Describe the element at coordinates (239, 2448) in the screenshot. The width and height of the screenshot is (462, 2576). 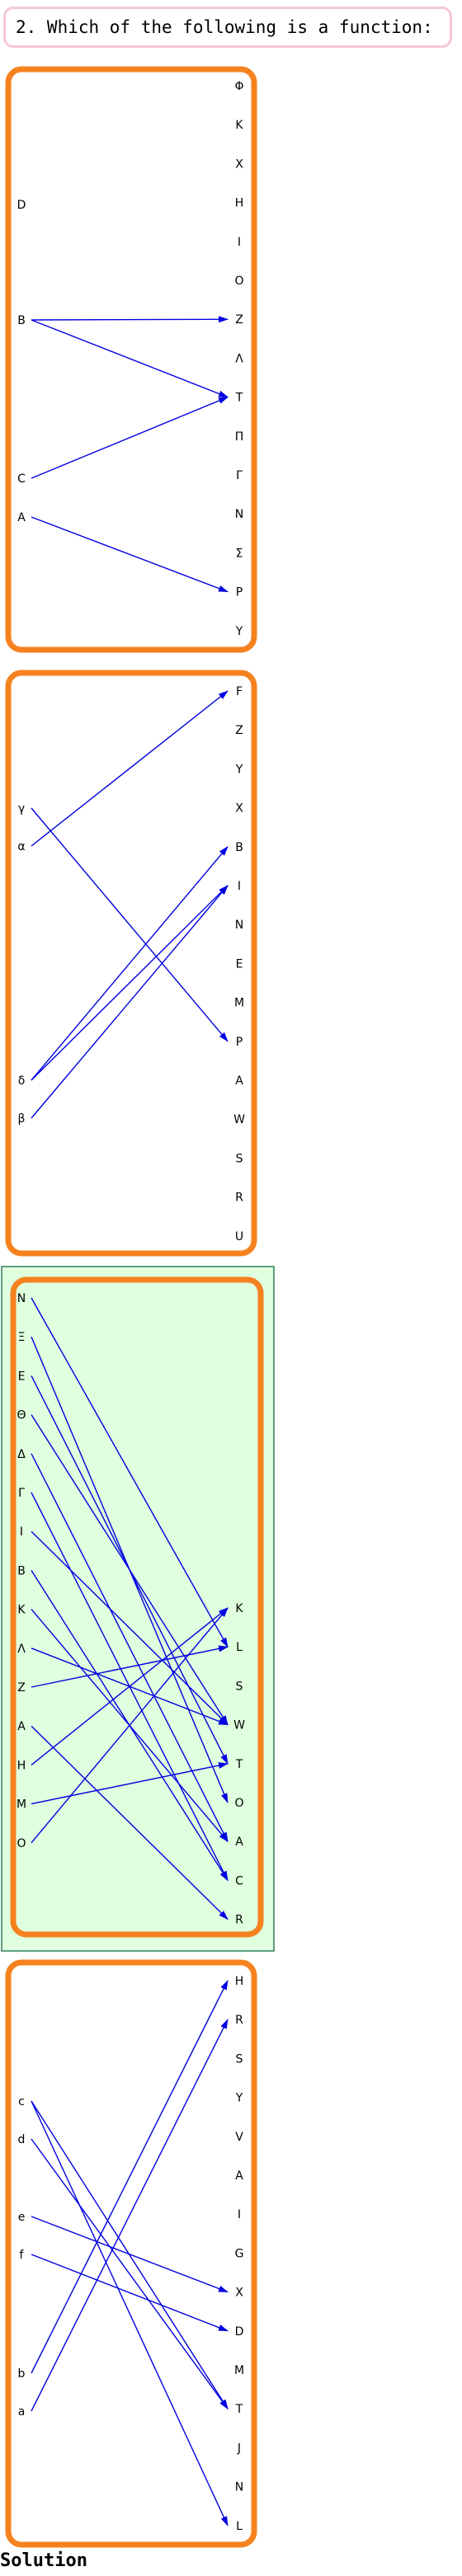
I see `codomain-element: J` at that location.